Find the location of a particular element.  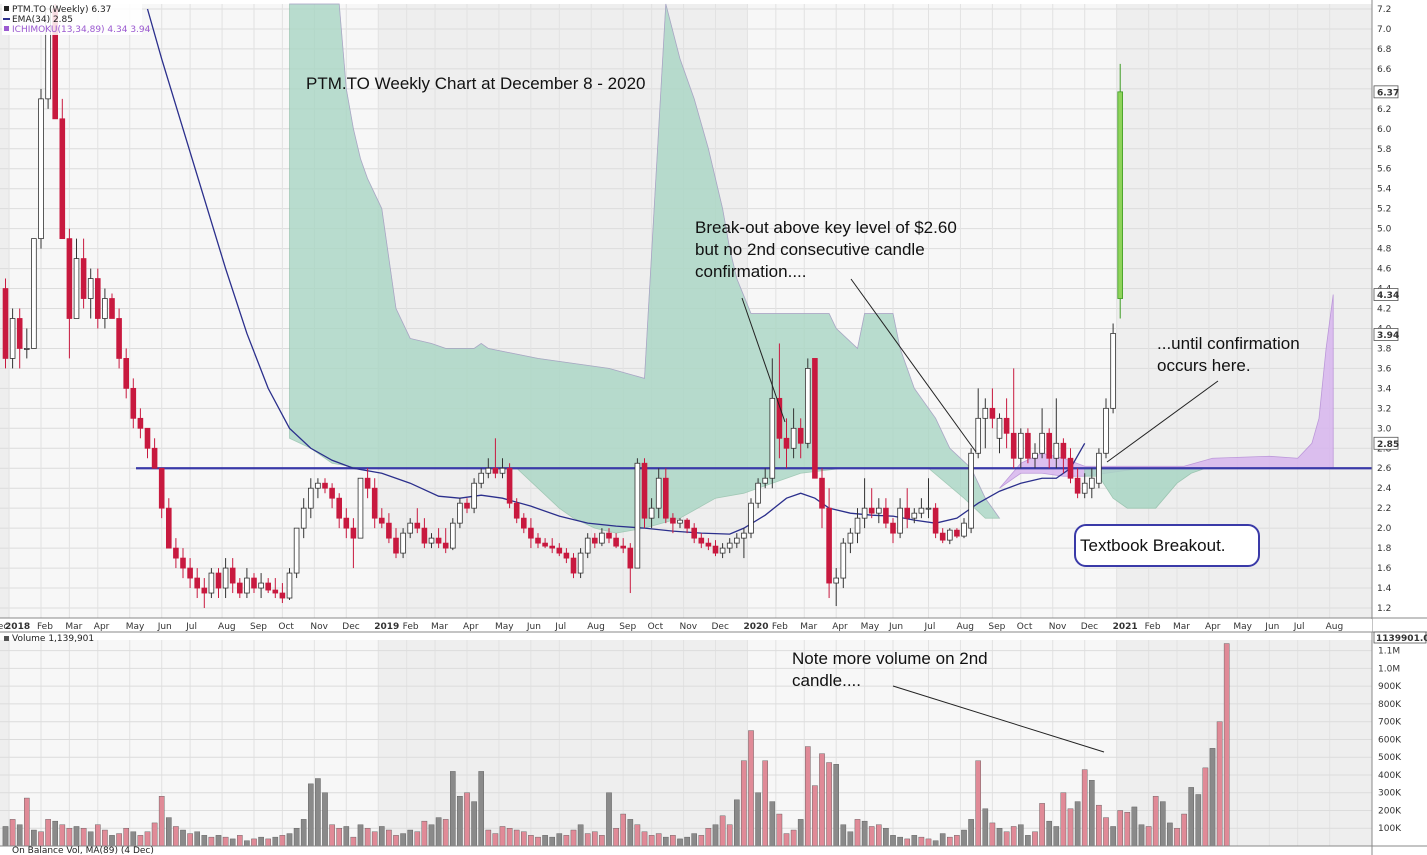

until-arrow is located at coordinates (1162, 421).